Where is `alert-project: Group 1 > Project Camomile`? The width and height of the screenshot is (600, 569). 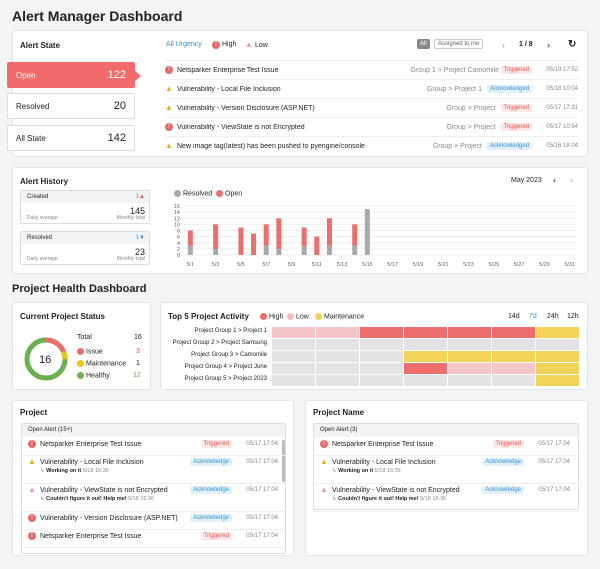
alert-project: Group 1 > Project Camomile is located at coordinates (455, 70).